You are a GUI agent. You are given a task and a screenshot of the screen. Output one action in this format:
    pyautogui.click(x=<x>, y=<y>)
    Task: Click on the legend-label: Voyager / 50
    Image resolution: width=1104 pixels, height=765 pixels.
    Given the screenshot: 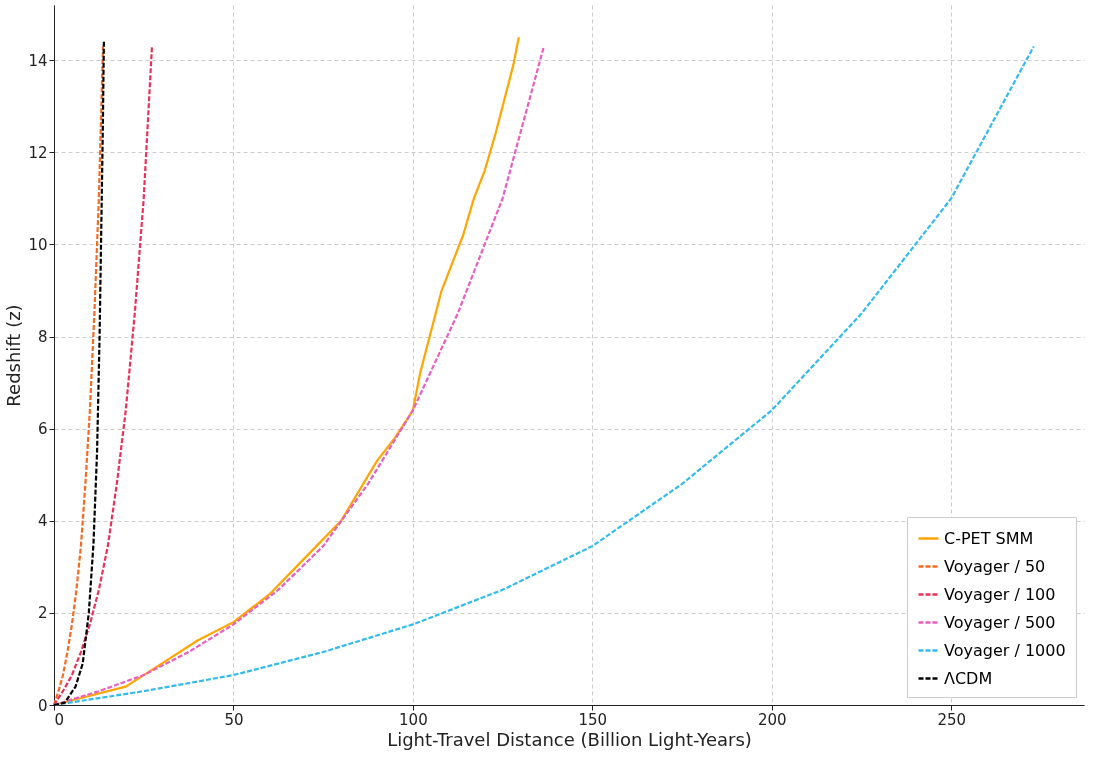 What is the action you would take?
    pyautogui.click(x=995, y=566)
    